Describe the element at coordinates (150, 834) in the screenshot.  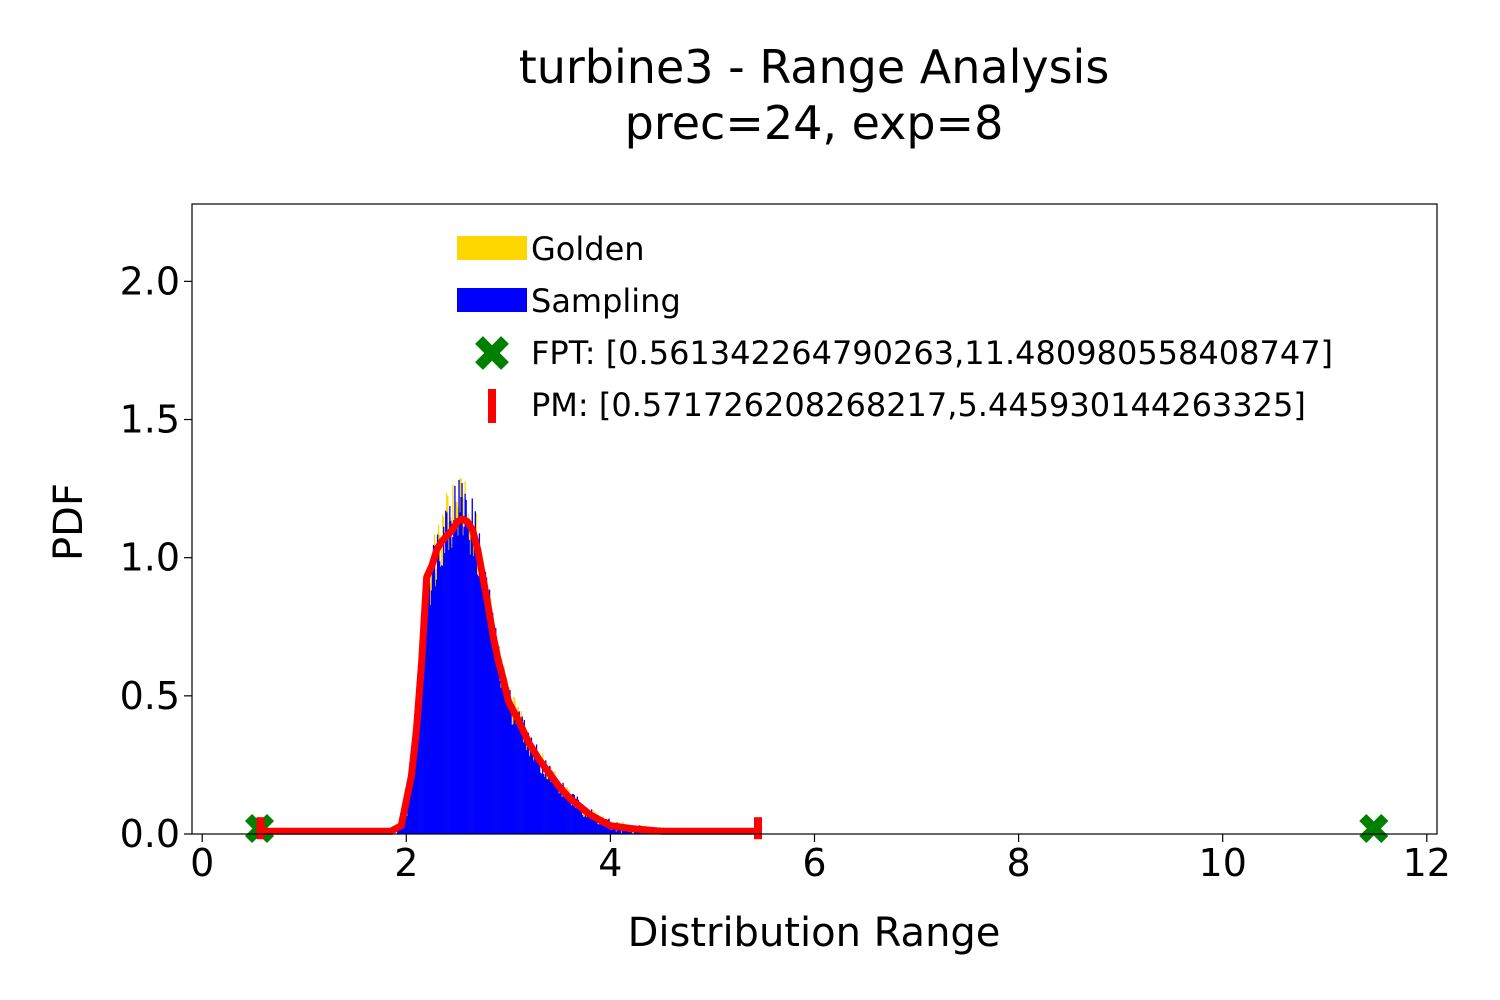
I see `y-tick-label: 0.0` at that location.